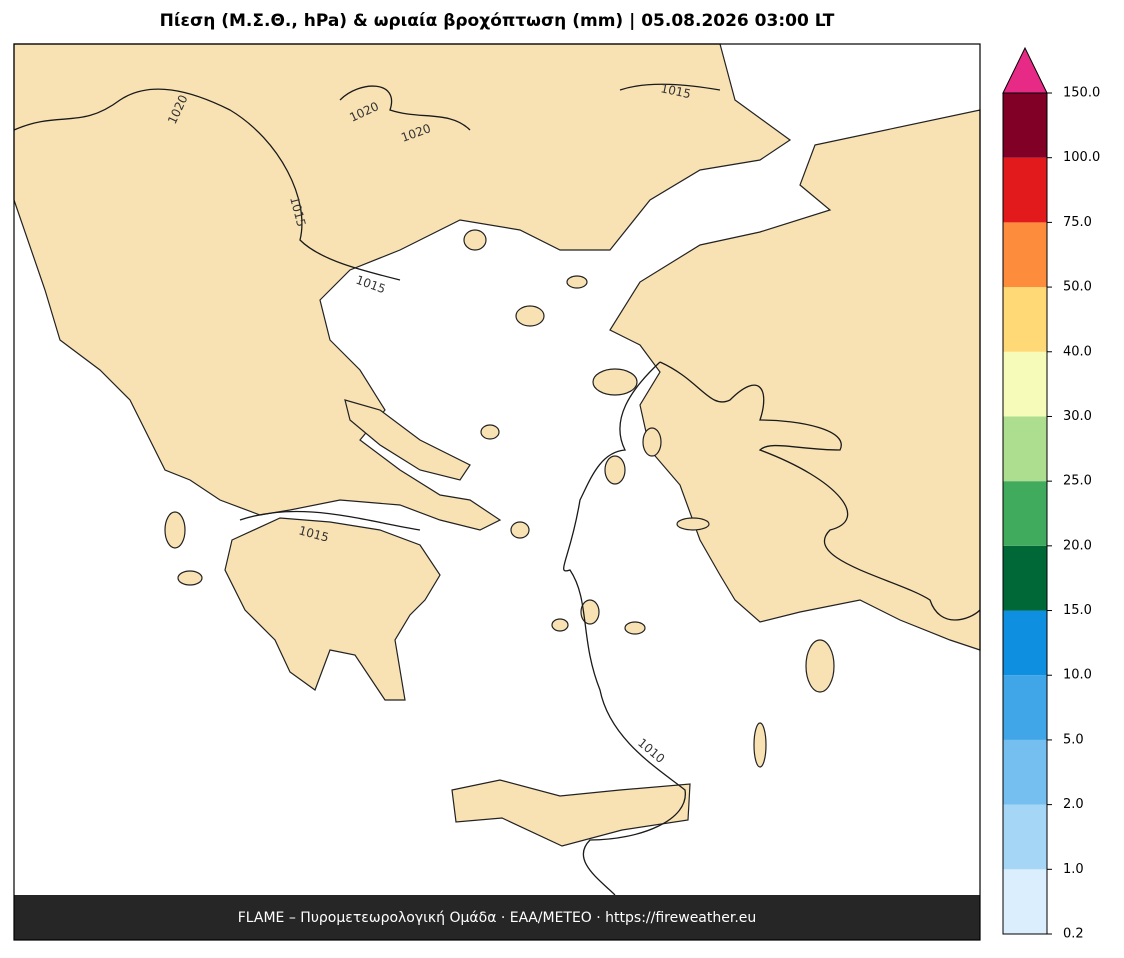  What do you see at coordinates (1077, 675) in the screenshot?
I see `colorbar-tick-label: 10.0` at bounding box center [1077, 675].